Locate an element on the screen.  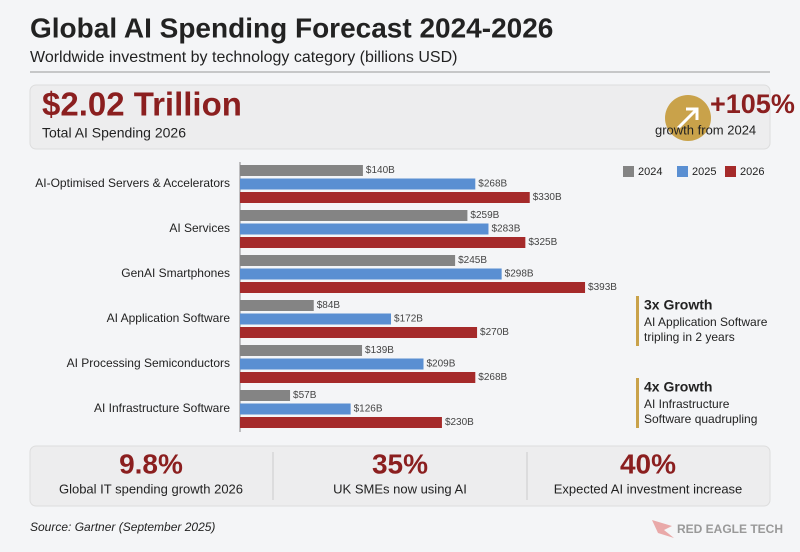
value-label: $270B is located at coordinates (494, 332).